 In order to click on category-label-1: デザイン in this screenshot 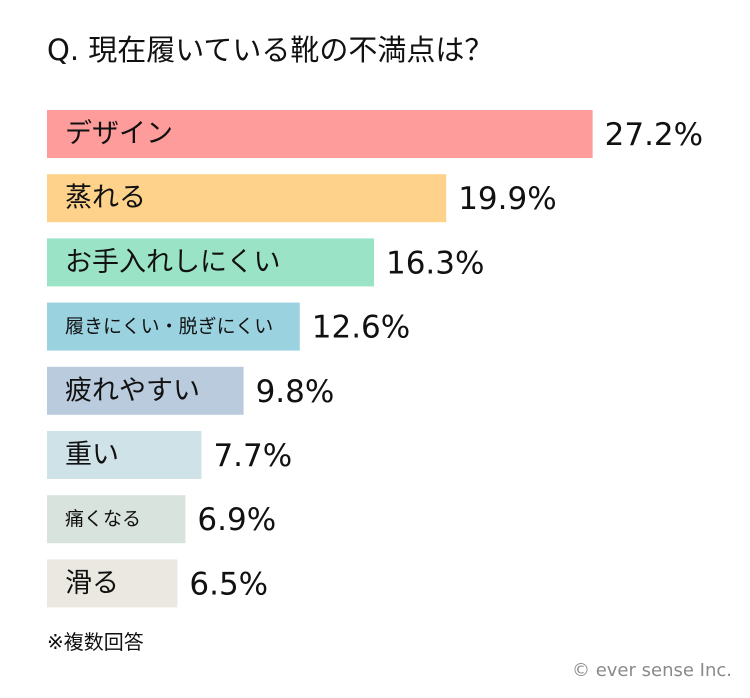, I will do `click(119, 134)`.